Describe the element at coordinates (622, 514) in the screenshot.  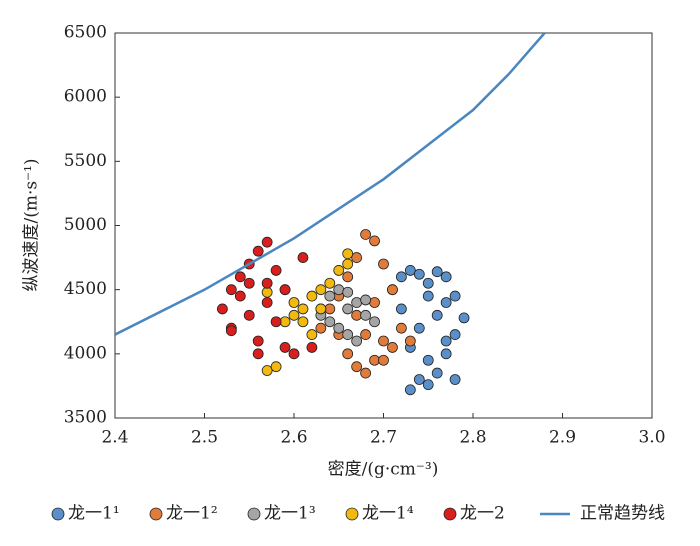
I see `legend-label: 正常趋势线` at that location.